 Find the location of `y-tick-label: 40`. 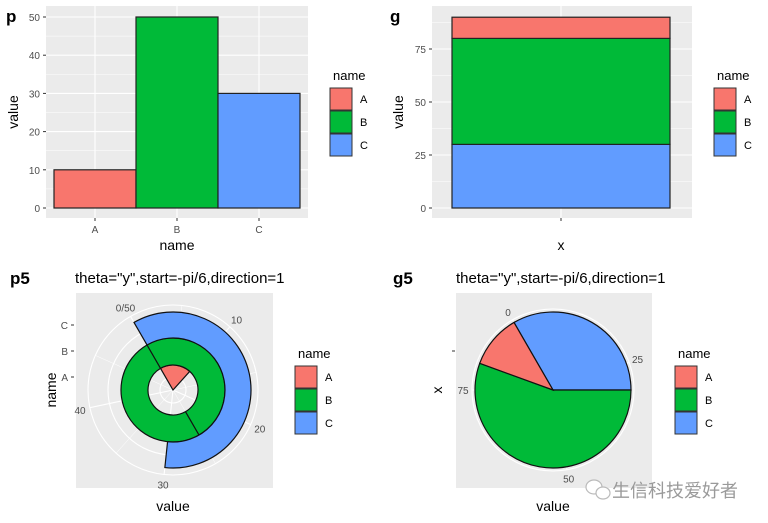

y-tick-label: 40 is located at coordinates (35, 56).